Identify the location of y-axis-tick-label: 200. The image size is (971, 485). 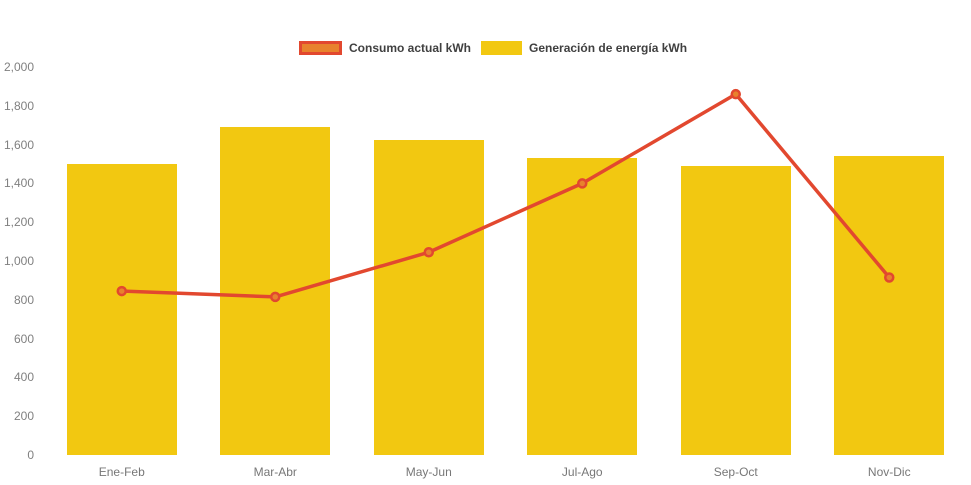
(23, 416).